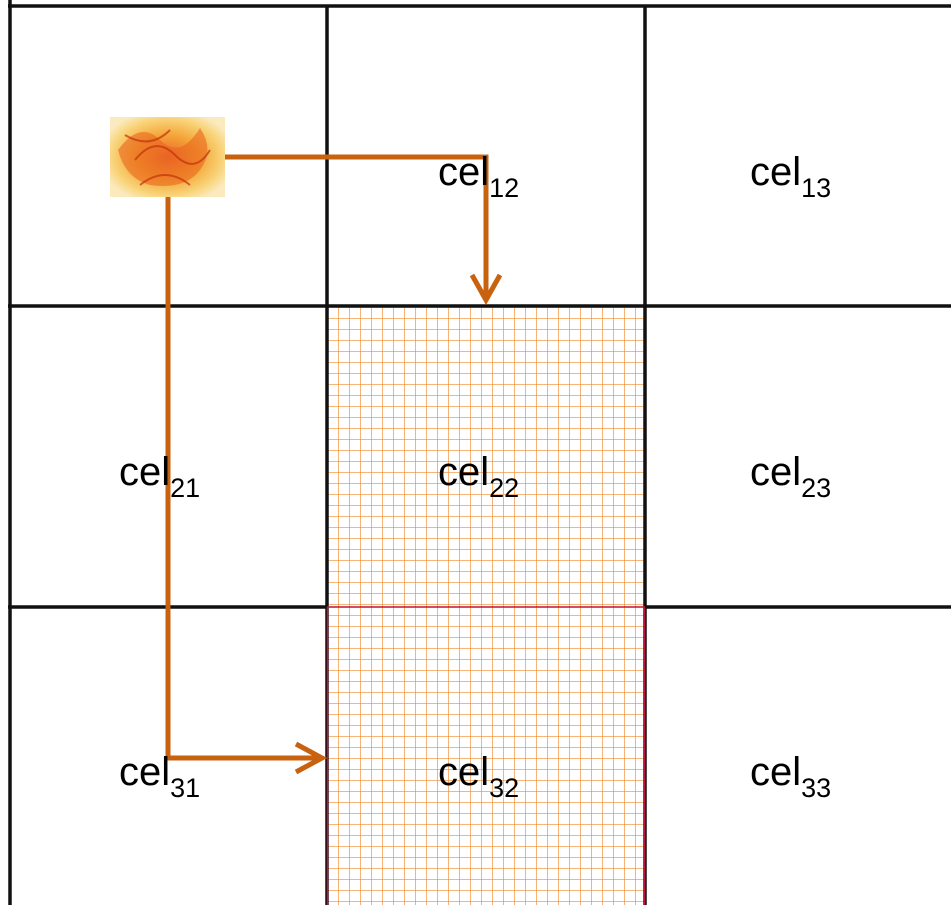 Image resolution: width=951 pixels, height=905 pixels. Describe the element at coordinates (185, 788) in the screenshot. I see `cell-subscript: 31` at that location.